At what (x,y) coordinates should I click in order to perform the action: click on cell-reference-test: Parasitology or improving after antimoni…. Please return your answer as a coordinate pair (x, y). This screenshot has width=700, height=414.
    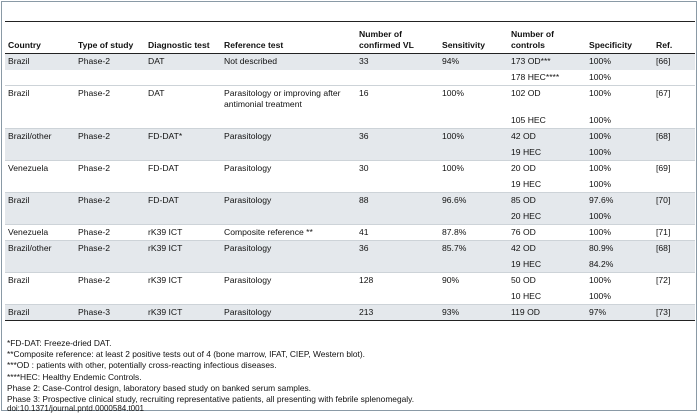
    Looking at the image, I should click on (288, 99).